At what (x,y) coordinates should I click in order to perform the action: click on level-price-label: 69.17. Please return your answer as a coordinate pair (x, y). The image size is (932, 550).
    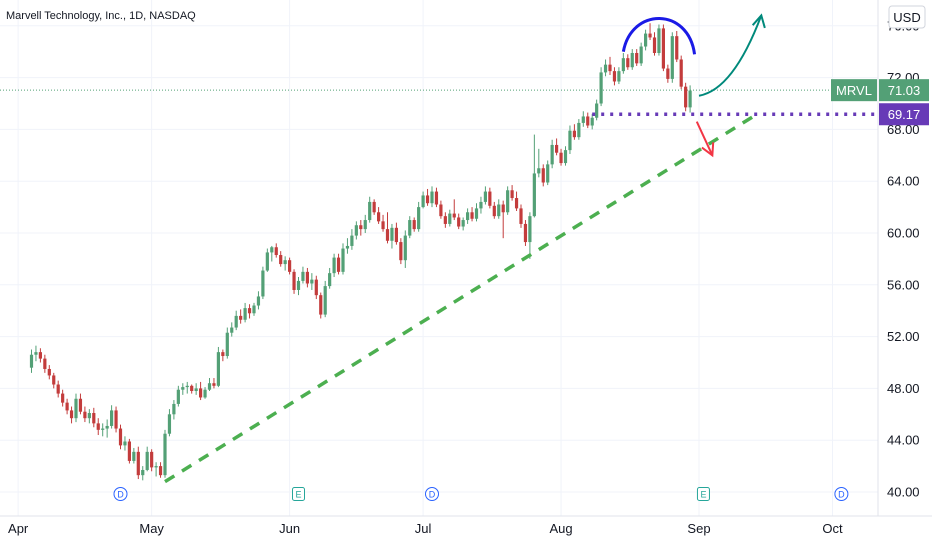
    Looking at the image, I should click on (904, 114).